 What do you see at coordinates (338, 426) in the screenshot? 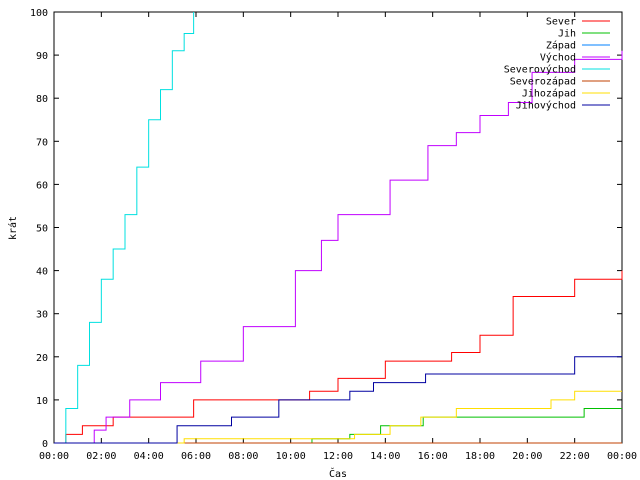
I see `series-line-jih` at bounding box center [338, 426].